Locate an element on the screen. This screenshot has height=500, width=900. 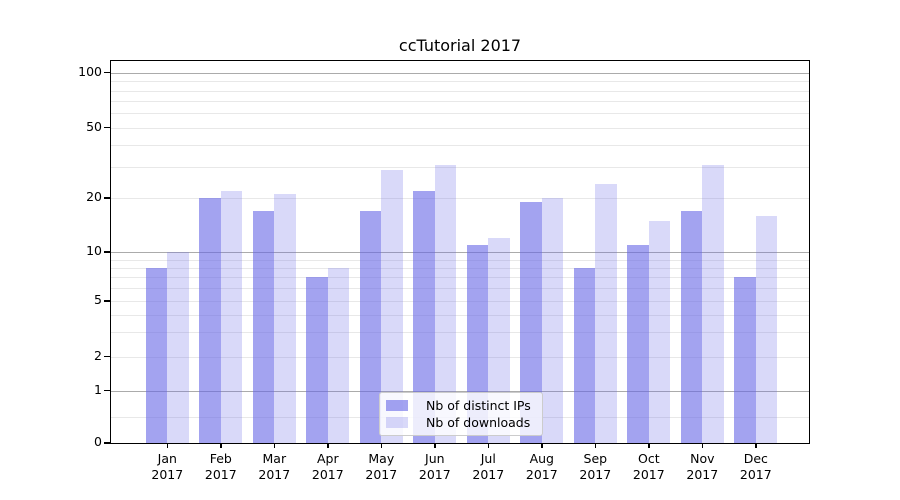
x-tick-label: Jan 2017 is located at coordinates (167, 466).